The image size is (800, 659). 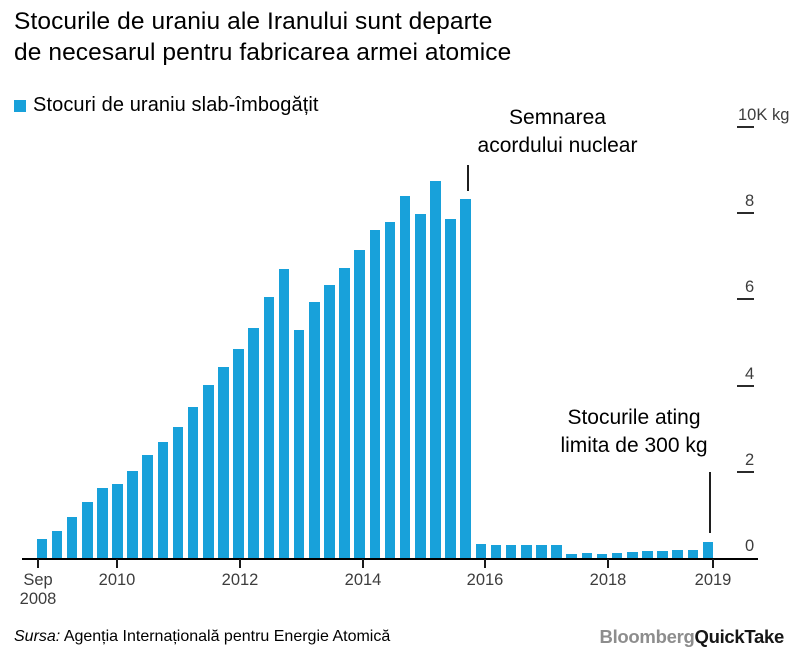 I want to click on bloomberg-logo-text: Bloomberg, so click(x=647, y=636).